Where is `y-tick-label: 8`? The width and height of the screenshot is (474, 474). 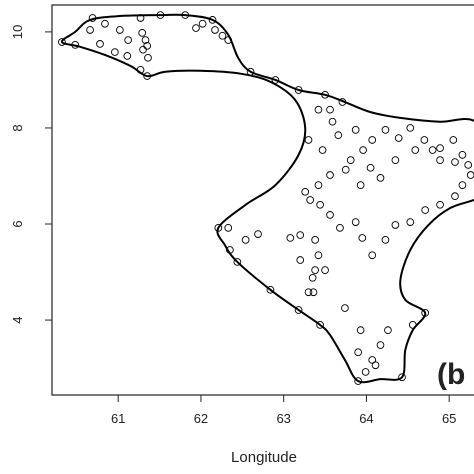 y-tick-label: 8 is located at coordinates (17, 127).